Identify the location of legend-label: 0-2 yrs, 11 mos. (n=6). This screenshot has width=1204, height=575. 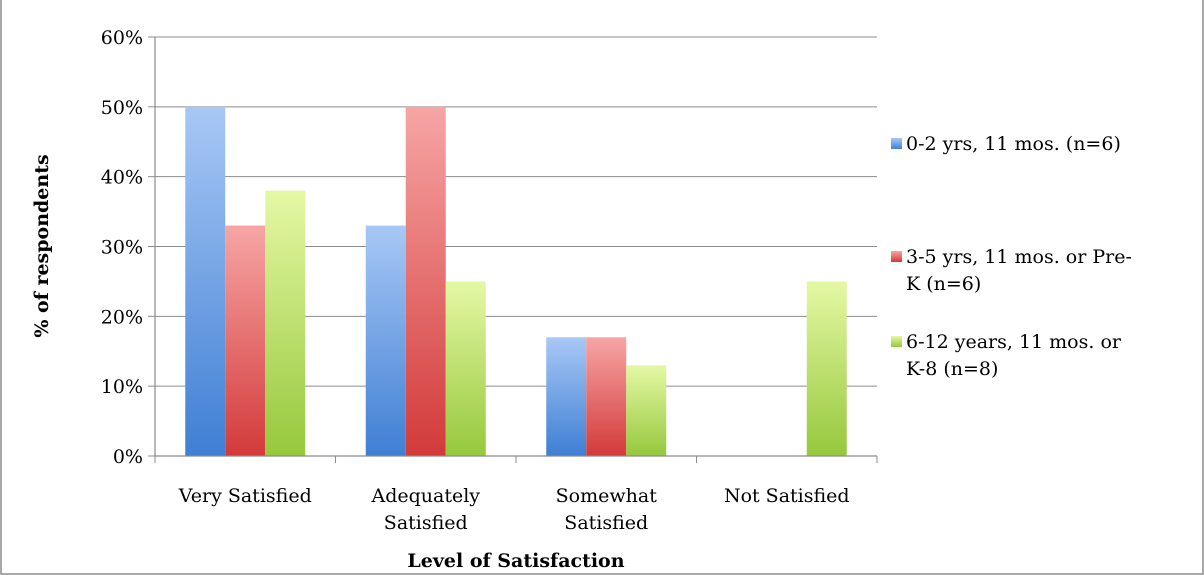
(1013, 144).